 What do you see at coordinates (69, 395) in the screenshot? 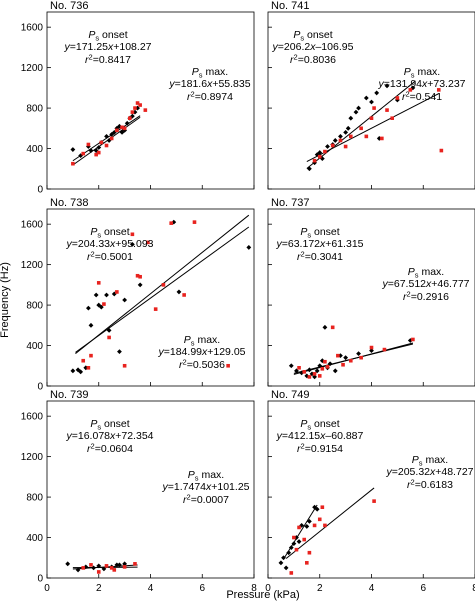
I see `panel-title: No. 739` at bounding box center [69, 395].